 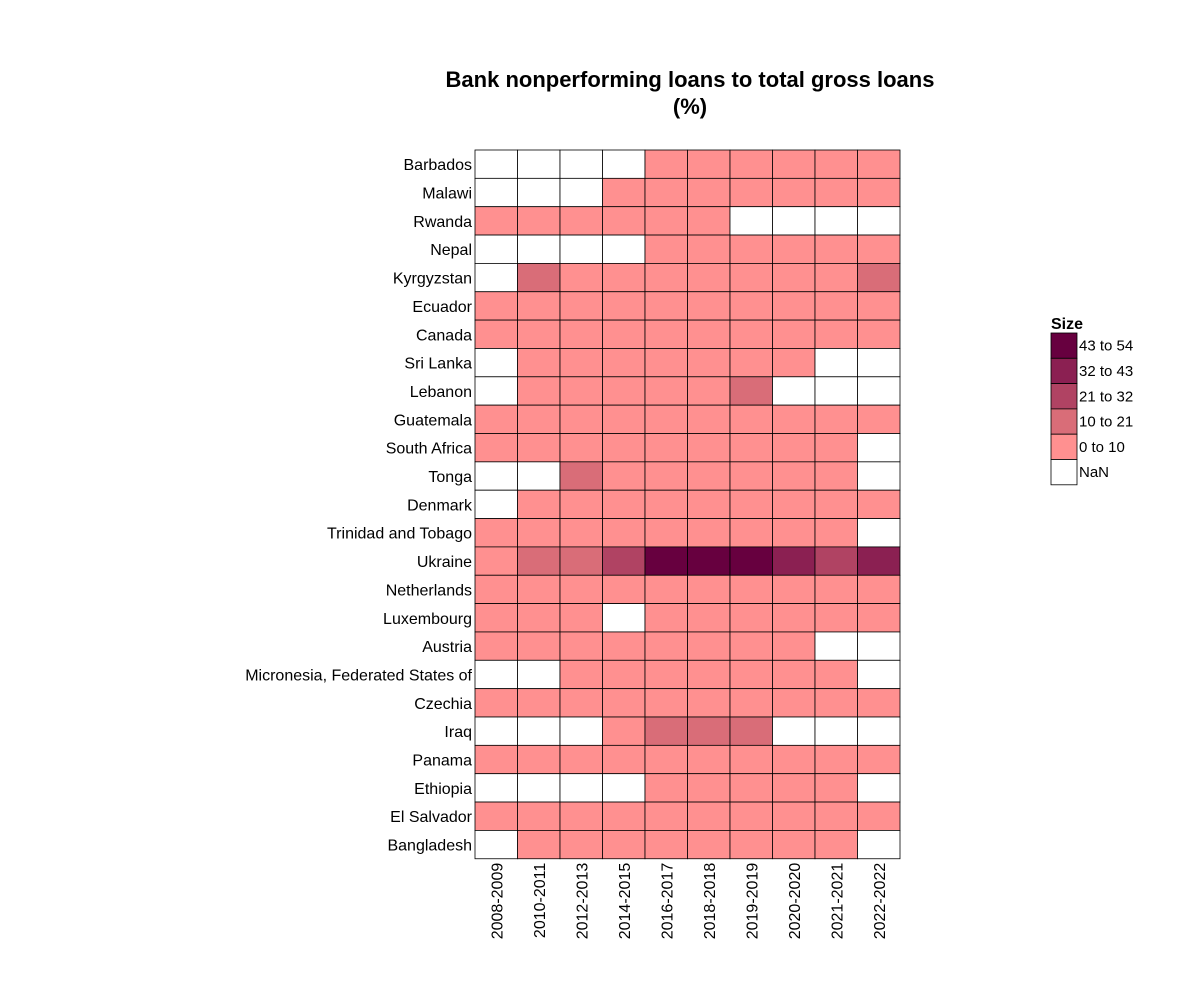 I want to click on y-tick-label: Nepal, so click(x=451, y=250).